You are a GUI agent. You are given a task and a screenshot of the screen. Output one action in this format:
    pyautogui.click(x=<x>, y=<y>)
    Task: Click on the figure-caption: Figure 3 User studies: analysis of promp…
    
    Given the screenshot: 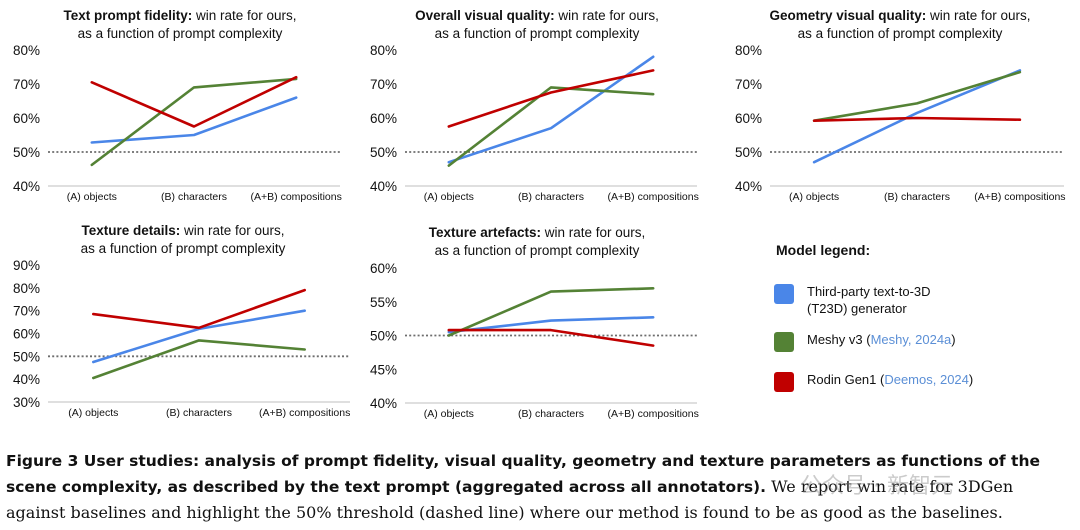 What is the action you would take?
    pyautogui.click(x=541, y=486)
    